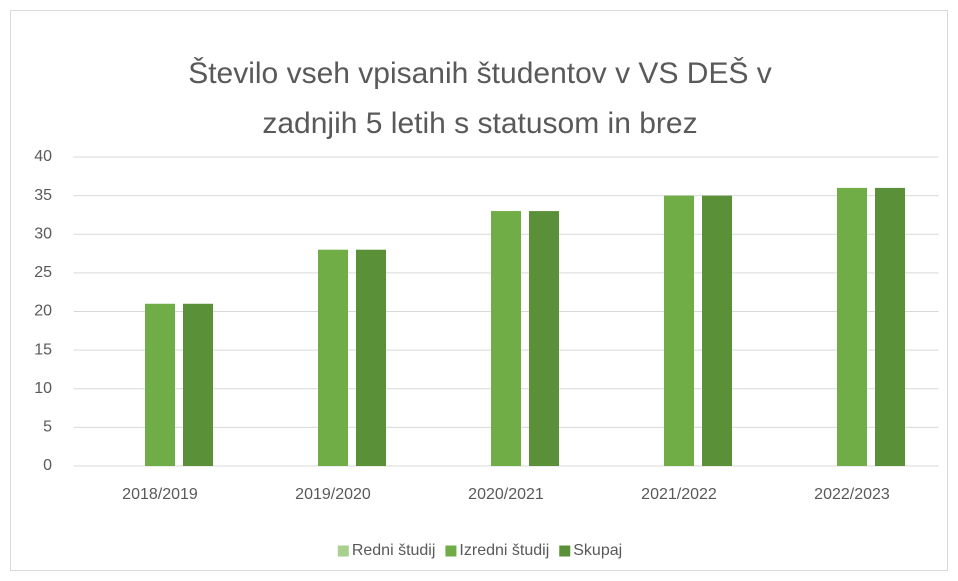  Describe the element at coordinates (394, 550) in the screenshot. I see `legend-label: Redni študij` at that location.